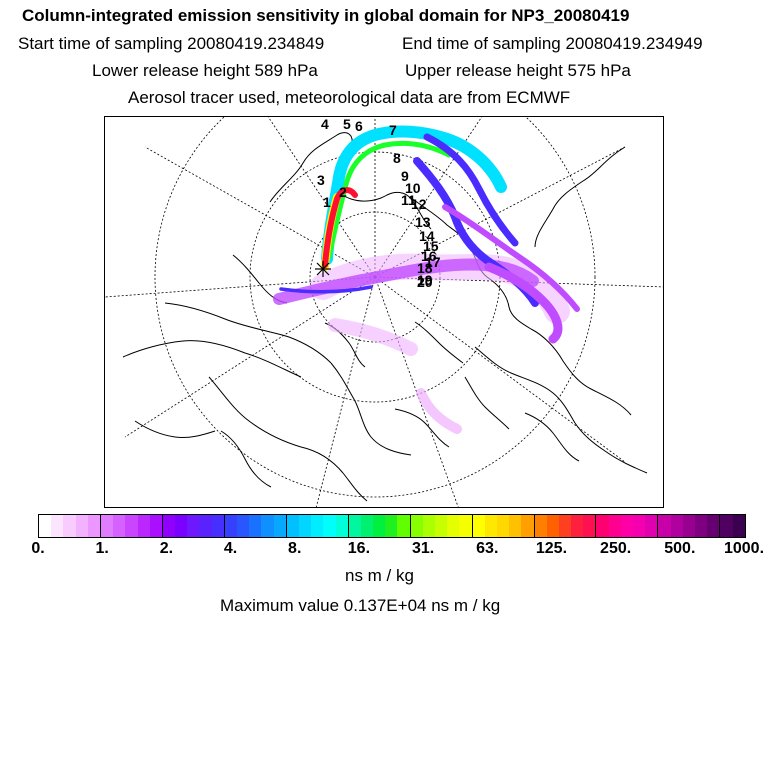 The image size is (768, 768). I want to click on traj-label-17: 17, so click(433, 262).